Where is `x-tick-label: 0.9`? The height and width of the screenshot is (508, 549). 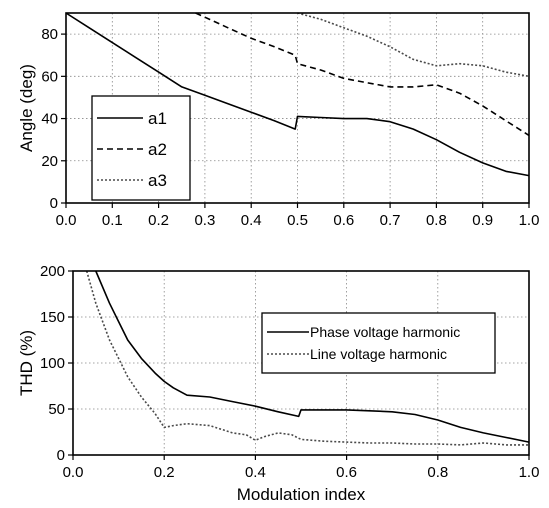
x-tick-label: 0.9 is located at coordinates (482, 220).